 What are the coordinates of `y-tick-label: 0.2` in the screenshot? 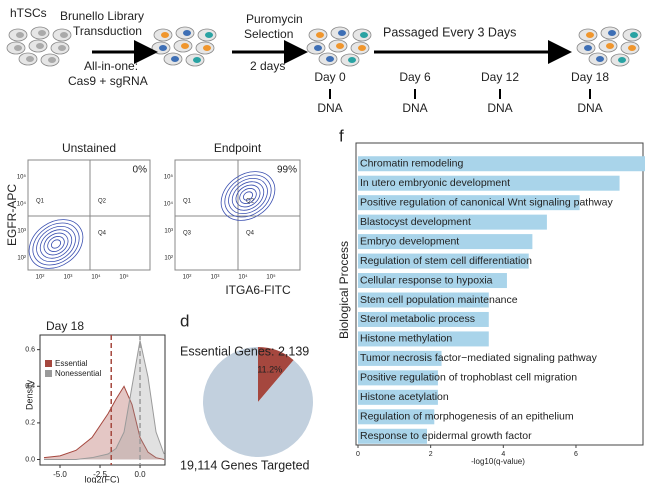 It's located at (30, 423).